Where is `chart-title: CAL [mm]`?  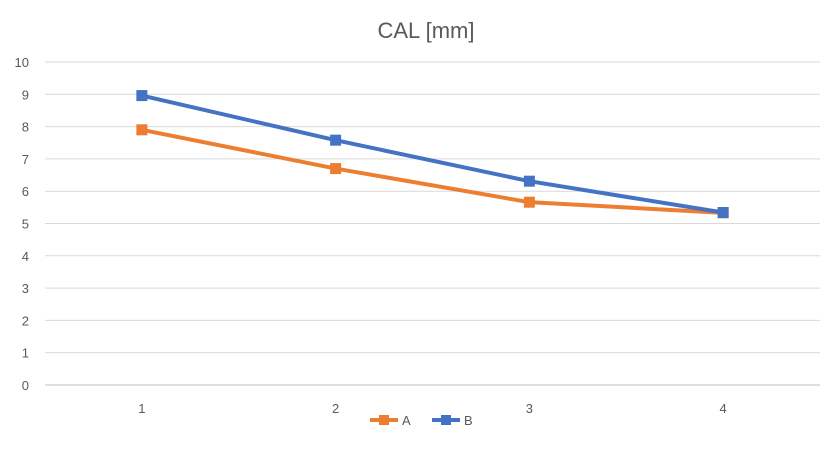 chart-title: CAL [mm] is located at coordinates (426, 30).